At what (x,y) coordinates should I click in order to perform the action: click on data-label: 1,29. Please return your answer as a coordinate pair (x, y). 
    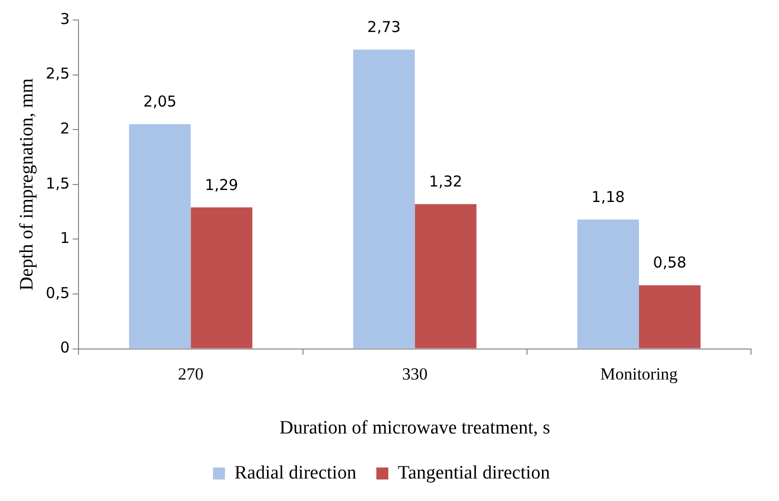
    Looking at the image, I should click on (221, 185).